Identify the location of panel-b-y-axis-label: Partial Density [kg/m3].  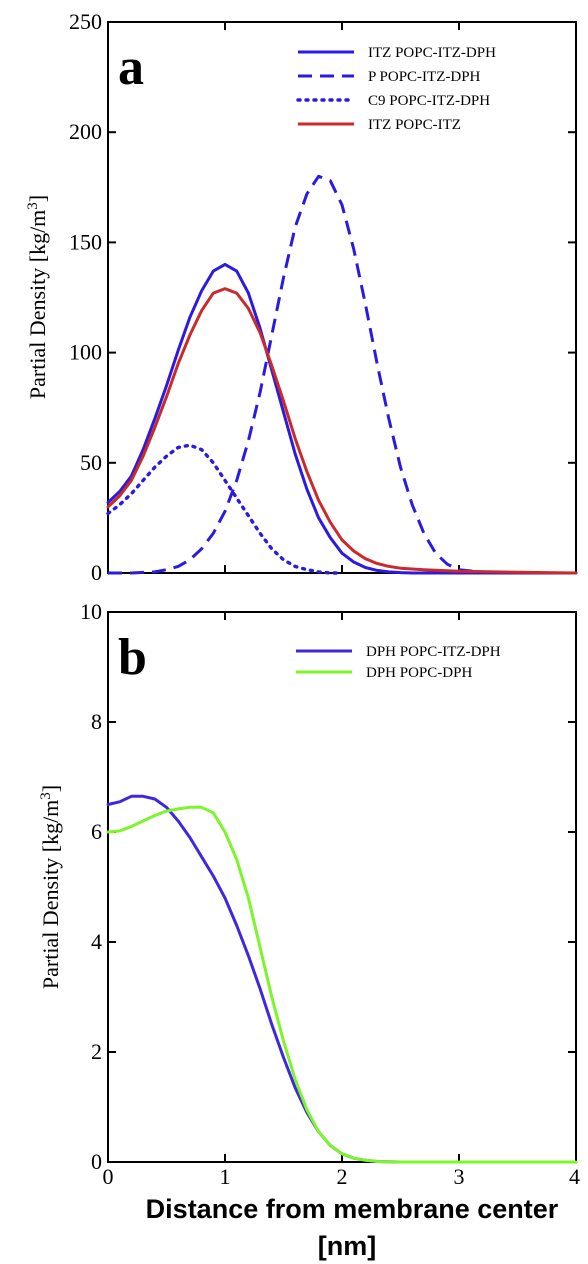
(50, 887).